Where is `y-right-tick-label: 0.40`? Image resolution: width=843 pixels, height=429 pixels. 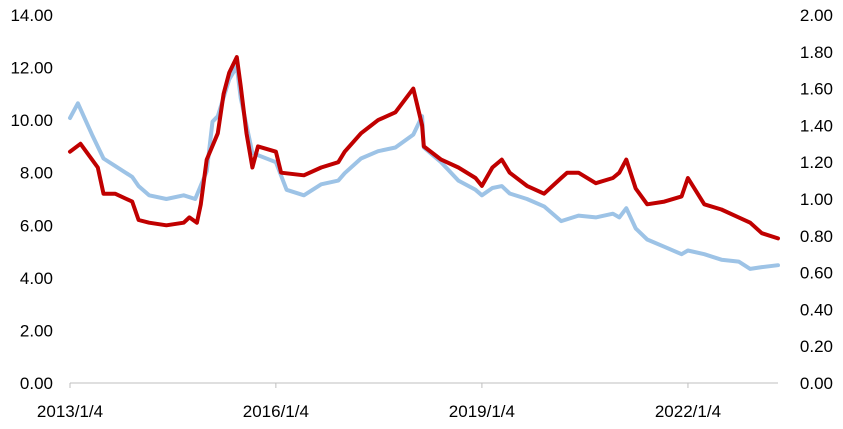
y-right-tick-label: 0.40 is located at coordinates (816, 309).